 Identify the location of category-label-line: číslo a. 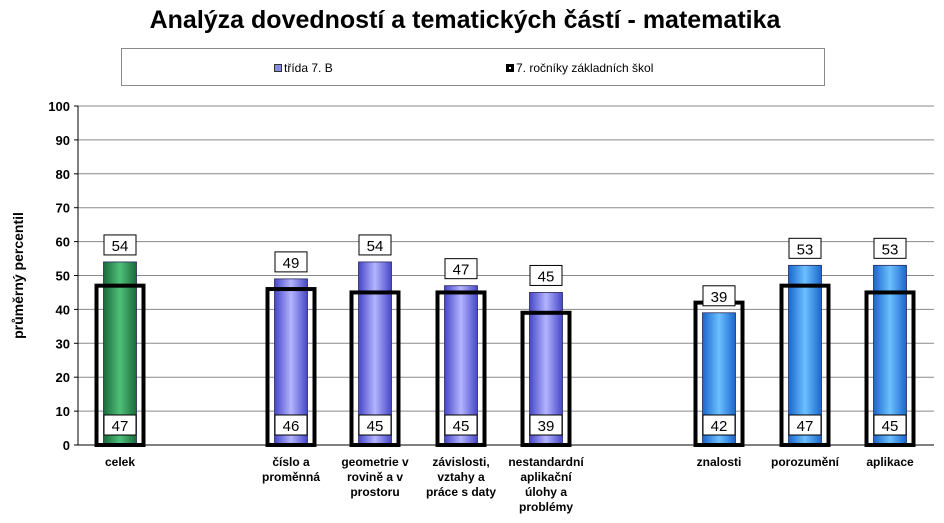
(291, 462).